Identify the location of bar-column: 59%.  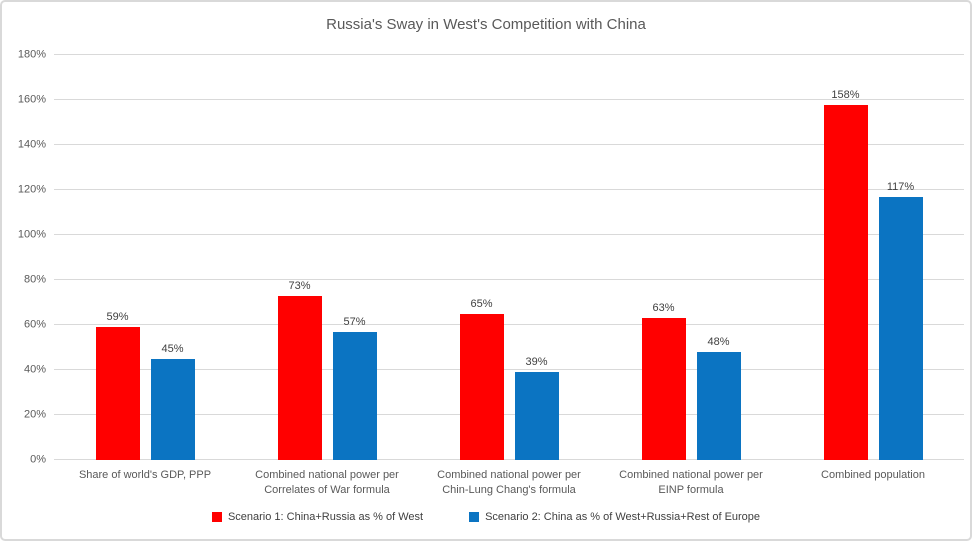
(117, 257).